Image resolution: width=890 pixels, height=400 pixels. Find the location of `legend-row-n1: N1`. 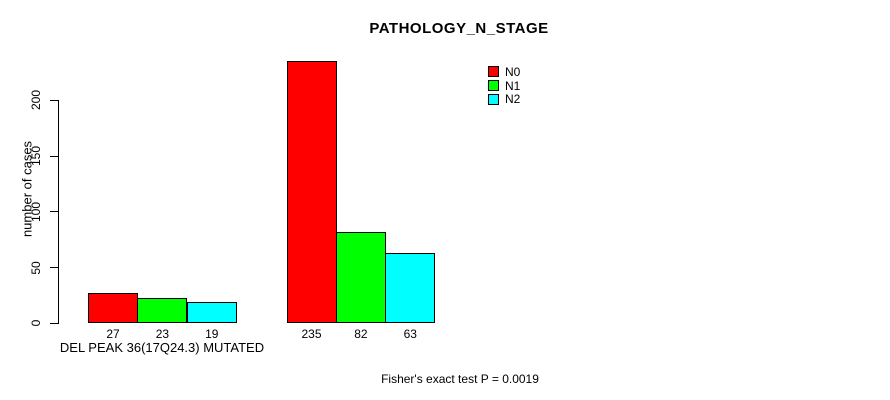

legend-row-n1: N1 is located at coordinates (504, 86).